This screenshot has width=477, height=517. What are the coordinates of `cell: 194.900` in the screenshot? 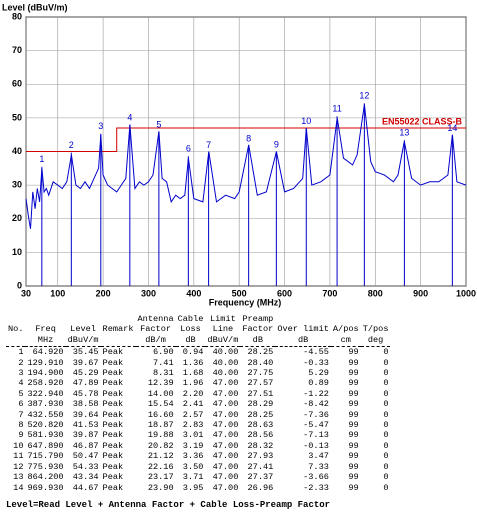 It's located at (45, 373).